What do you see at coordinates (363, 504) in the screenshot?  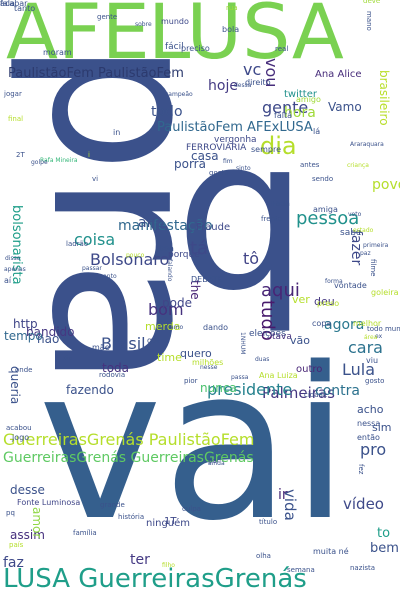 I see `word: vídeo` at bounding box center [363, 504].